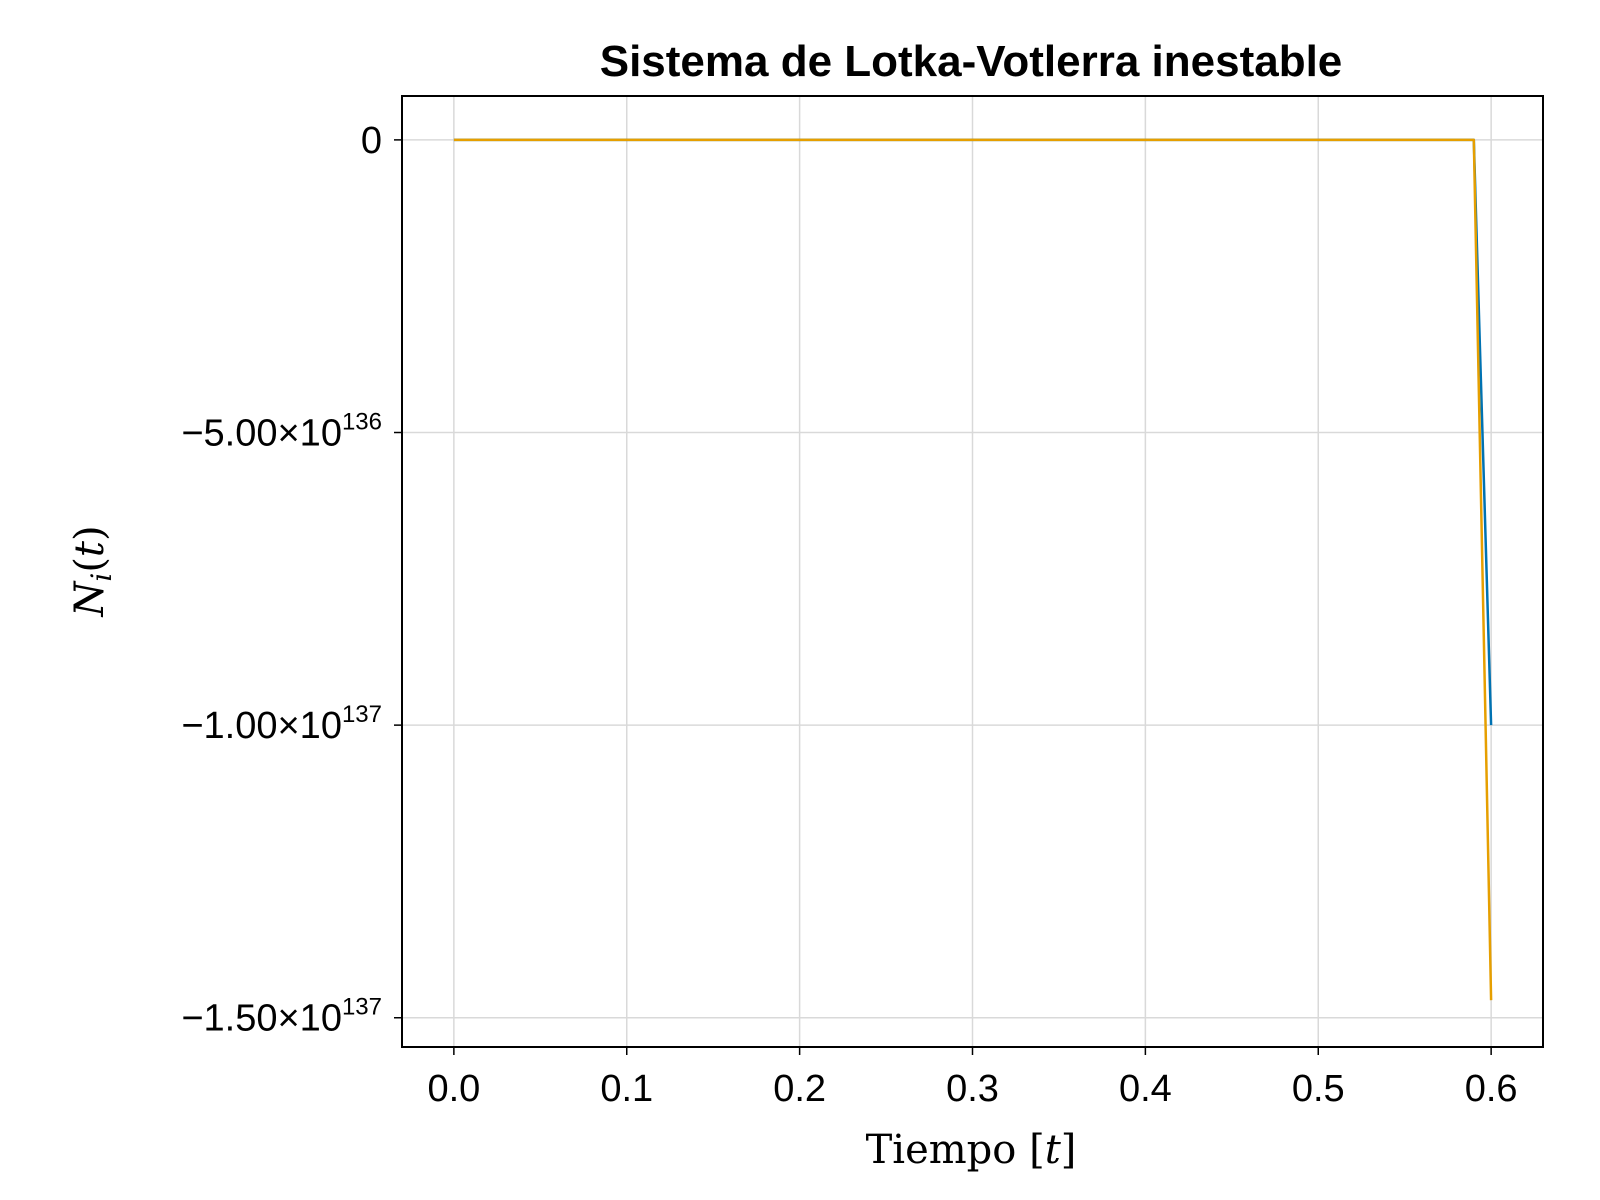  Describe the element at coordinates (453, 1089) in the screenshot. I see `x-tick-label: 0.0` at that location.